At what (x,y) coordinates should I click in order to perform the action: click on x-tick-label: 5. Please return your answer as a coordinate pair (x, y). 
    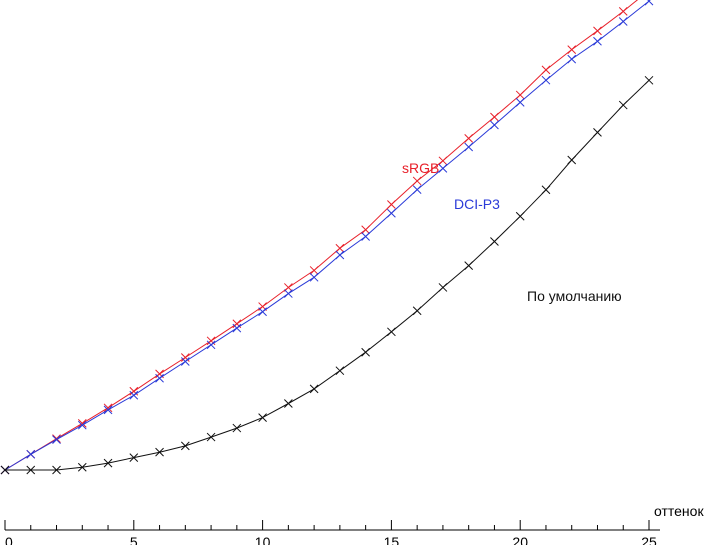
    Looking at the image, I should click on (134, 539).